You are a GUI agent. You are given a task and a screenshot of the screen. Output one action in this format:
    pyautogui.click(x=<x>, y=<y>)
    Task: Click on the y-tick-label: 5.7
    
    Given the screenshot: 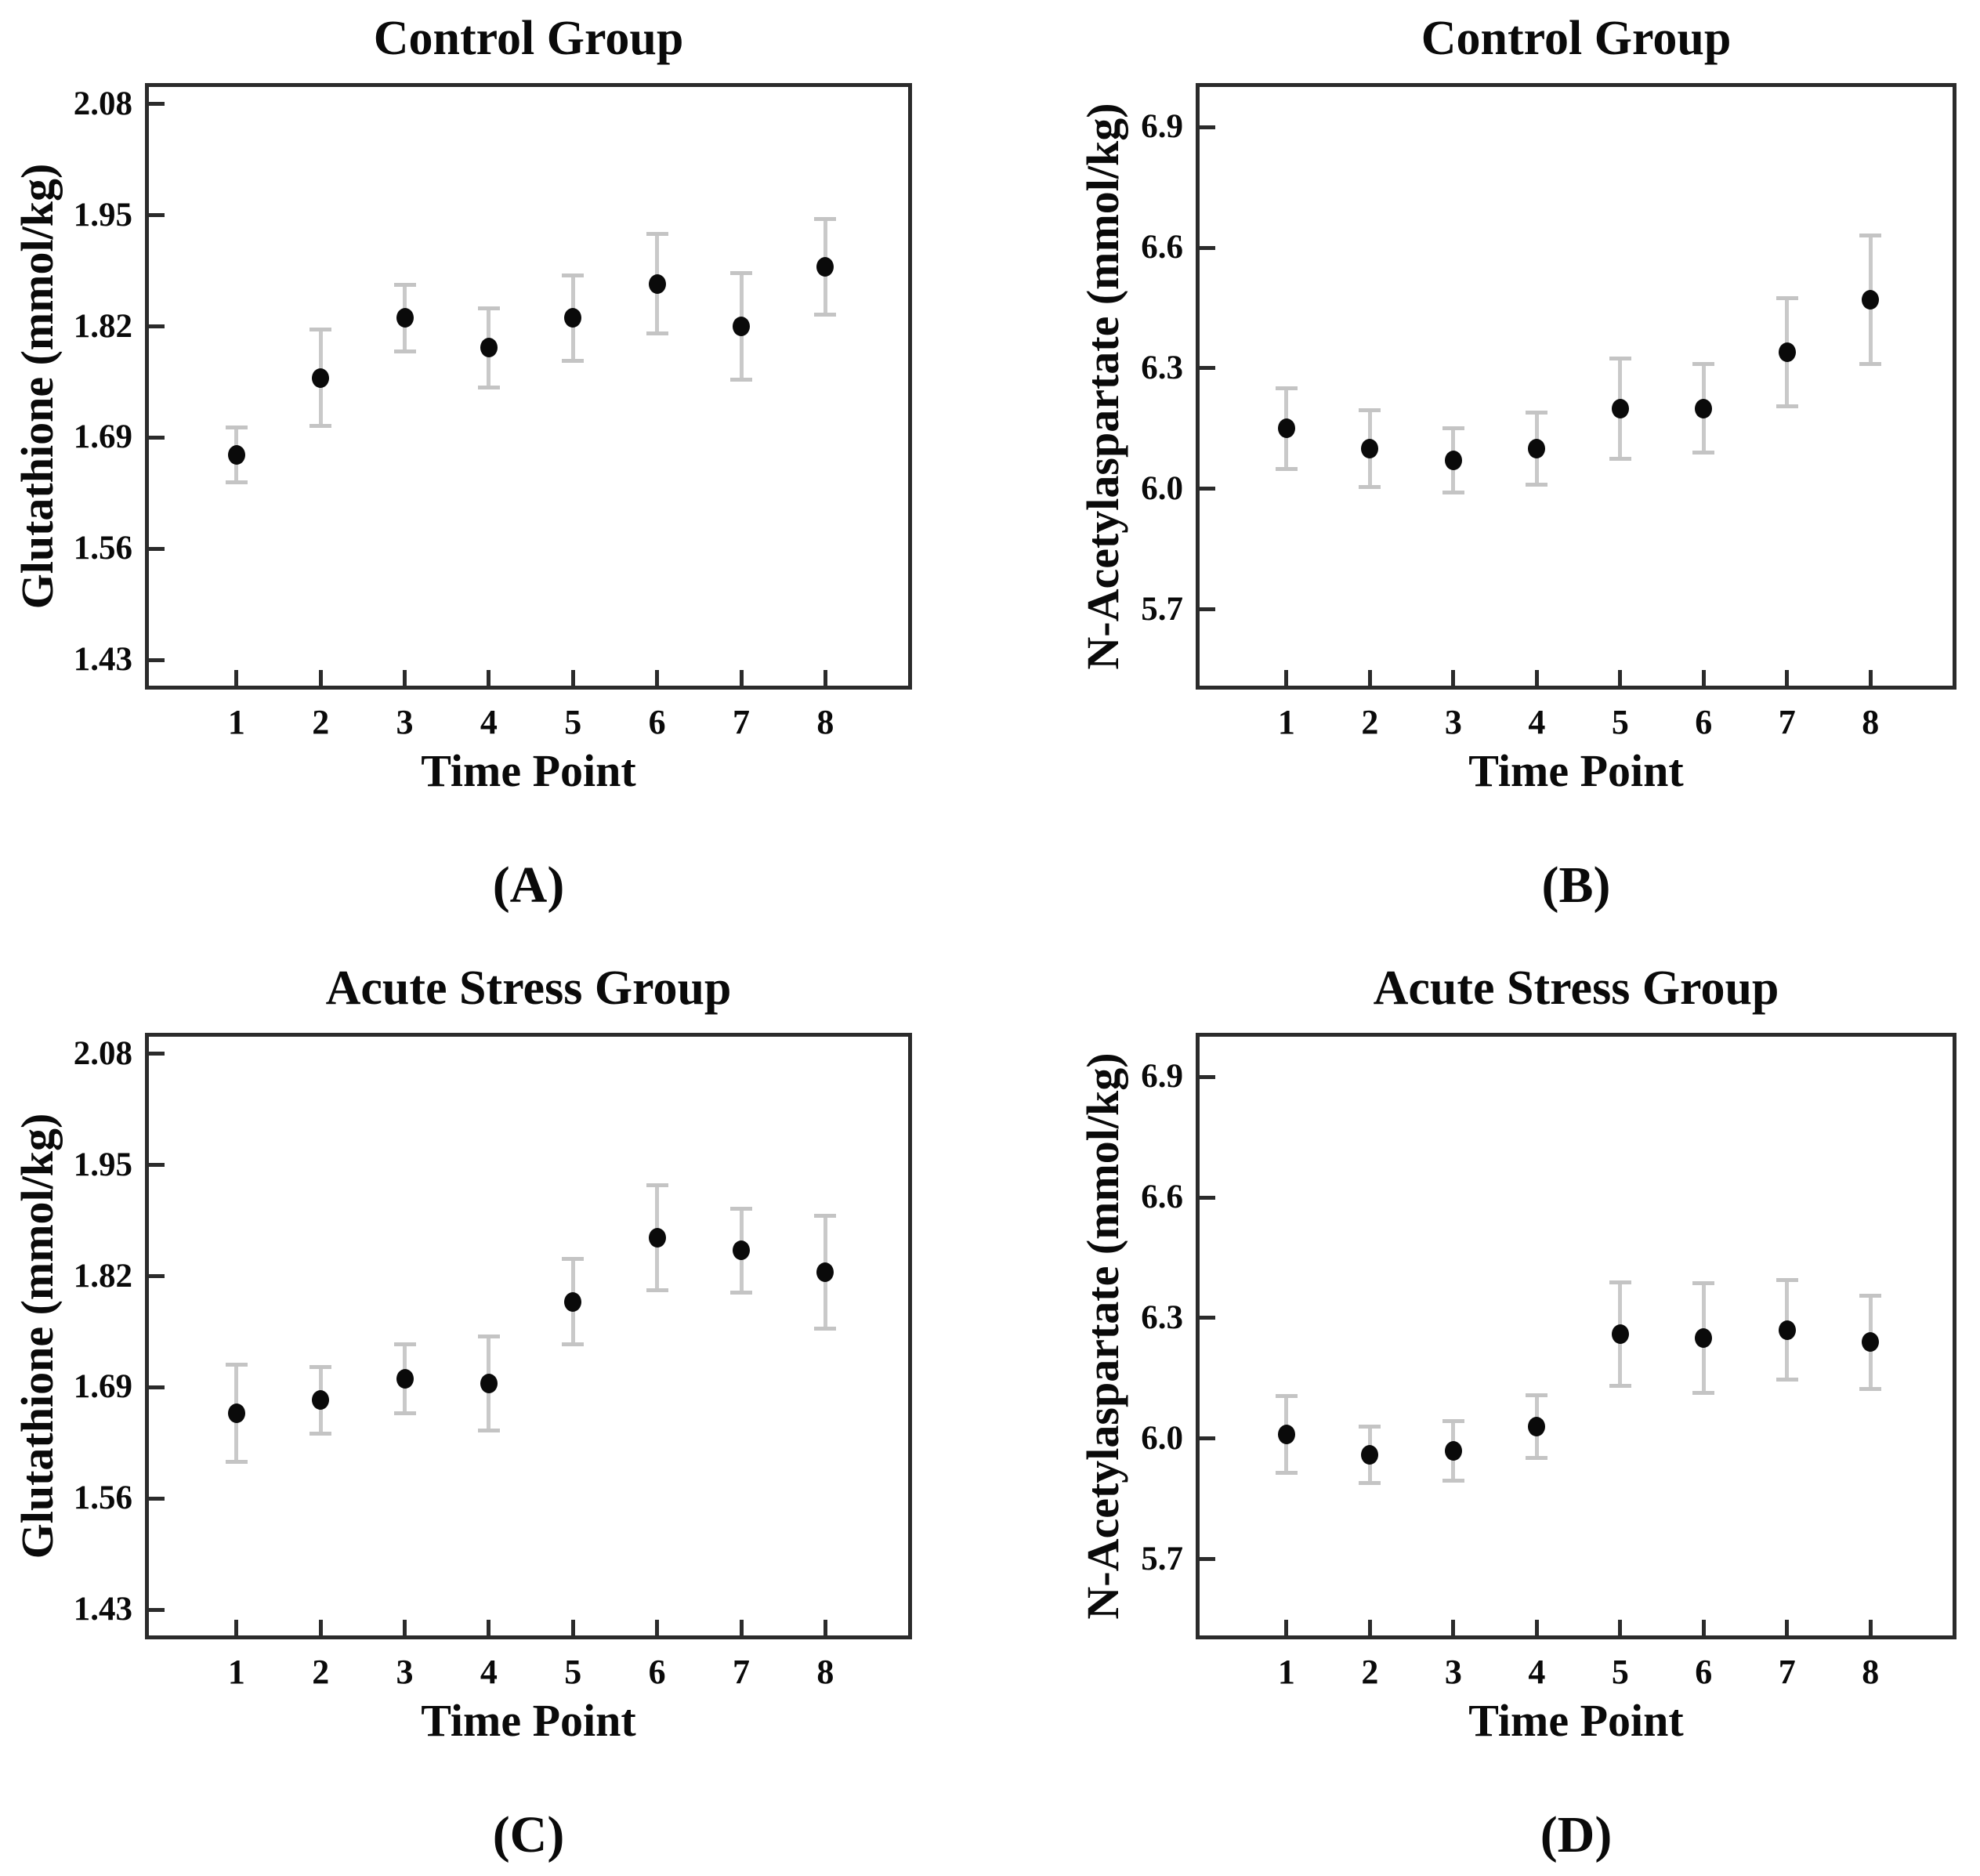 What is the action you would take?
    pyautogui.click(x=1162, y=1558)
    